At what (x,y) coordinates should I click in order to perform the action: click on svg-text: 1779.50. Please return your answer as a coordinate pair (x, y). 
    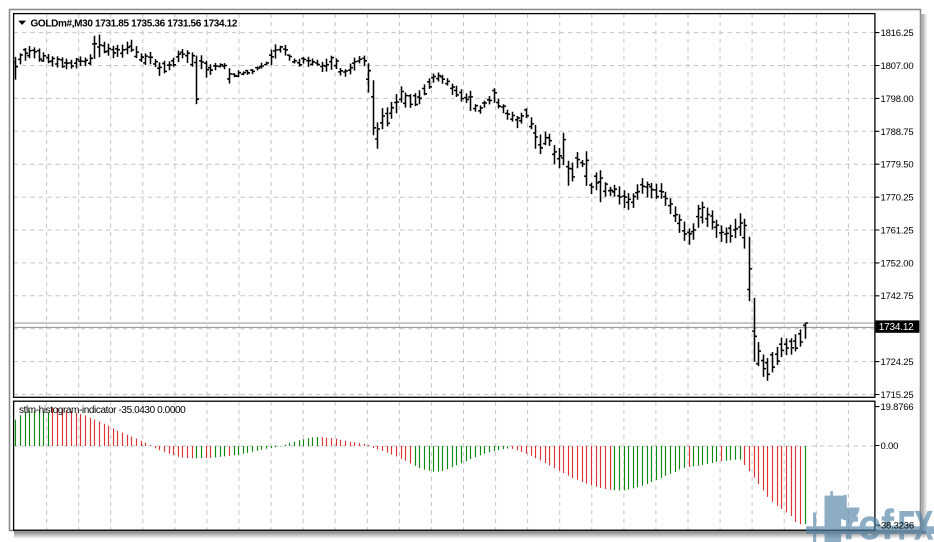
    Looking at the image, I should click on (897, 165).